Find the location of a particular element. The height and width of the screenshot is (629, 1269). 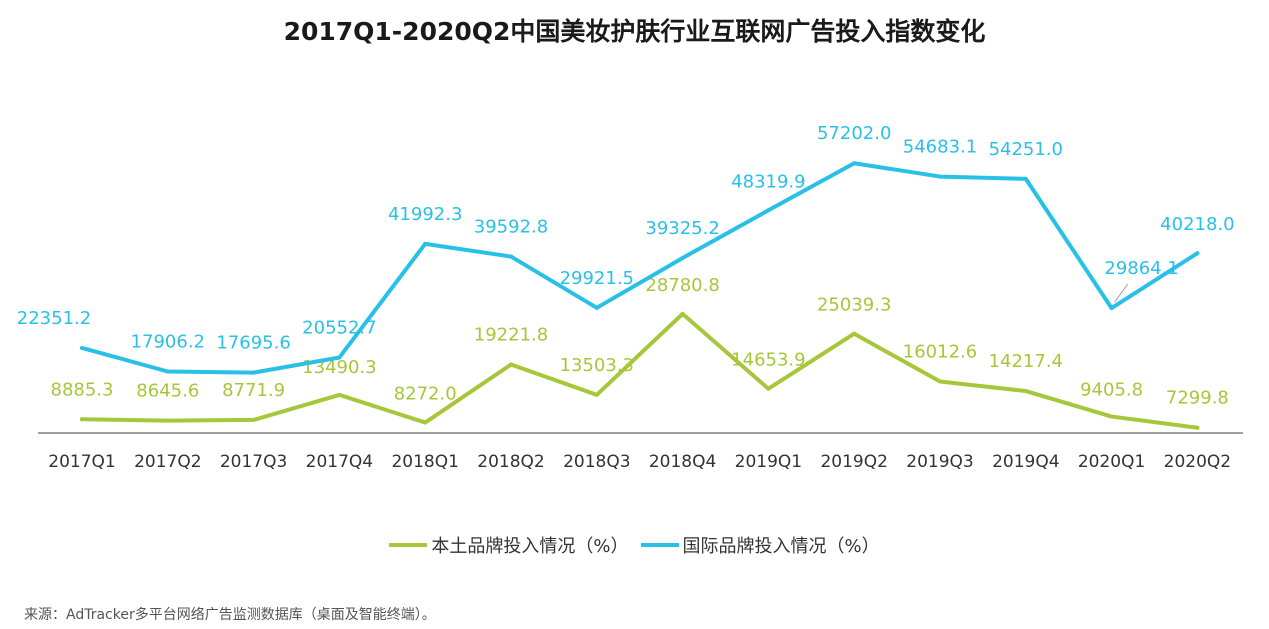

data-label-domestic: 7299.8 is located at coordinates (1197, 398).